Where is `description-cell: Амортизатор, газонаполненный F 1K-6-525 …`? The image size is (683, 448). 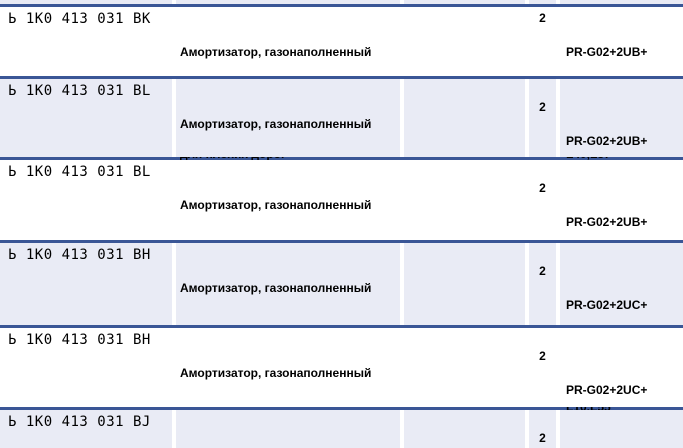 description-cell: Амортизатор, газонаполненный F 1K-6-525 … is located at coordinates (288, 379).